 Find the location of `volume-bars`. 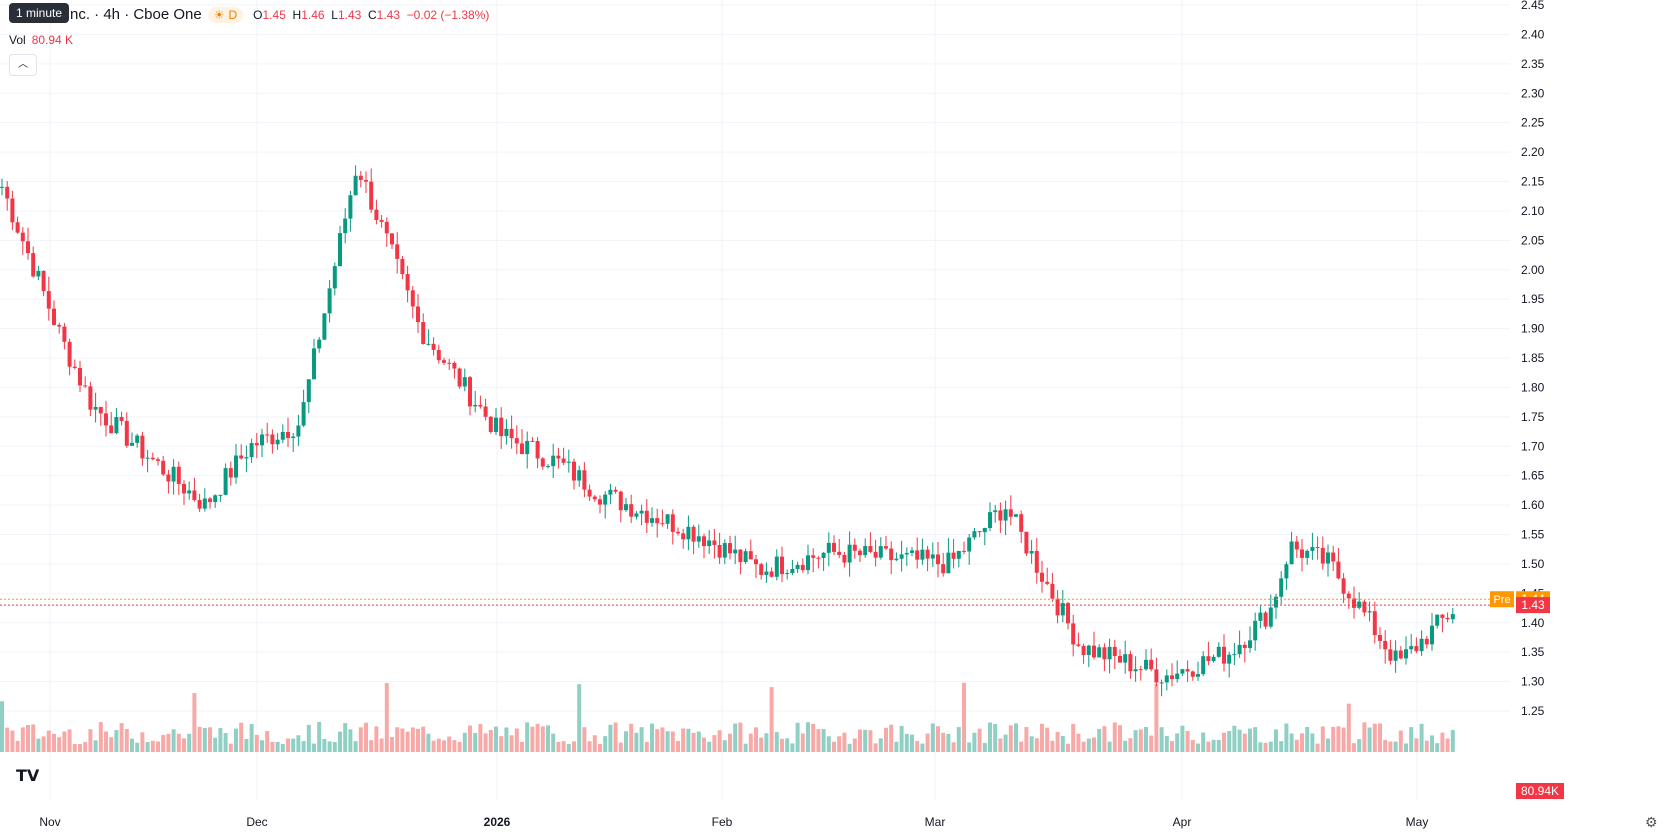

volume-bars is located at coordinates (727, 717).